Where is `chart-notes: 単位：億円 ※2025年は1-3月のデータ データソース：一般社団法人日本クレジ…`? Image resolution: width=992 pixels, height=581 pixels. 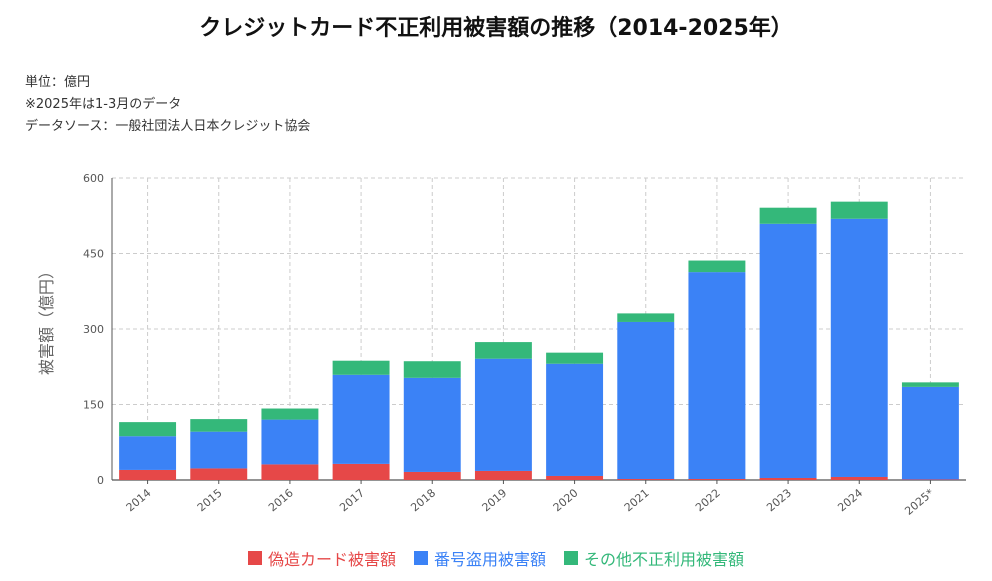 chart-notes: 単位：億円 ※2025年は1-3月のデータ データソース：一般社団法人日本クレジ… is located at coordinates (167, 105).